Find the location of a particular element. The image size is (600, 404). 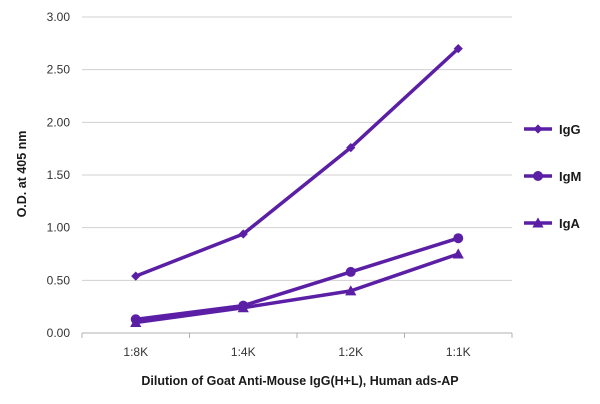

y-tick-label: 2.00 is located at coordinates (59, 122).